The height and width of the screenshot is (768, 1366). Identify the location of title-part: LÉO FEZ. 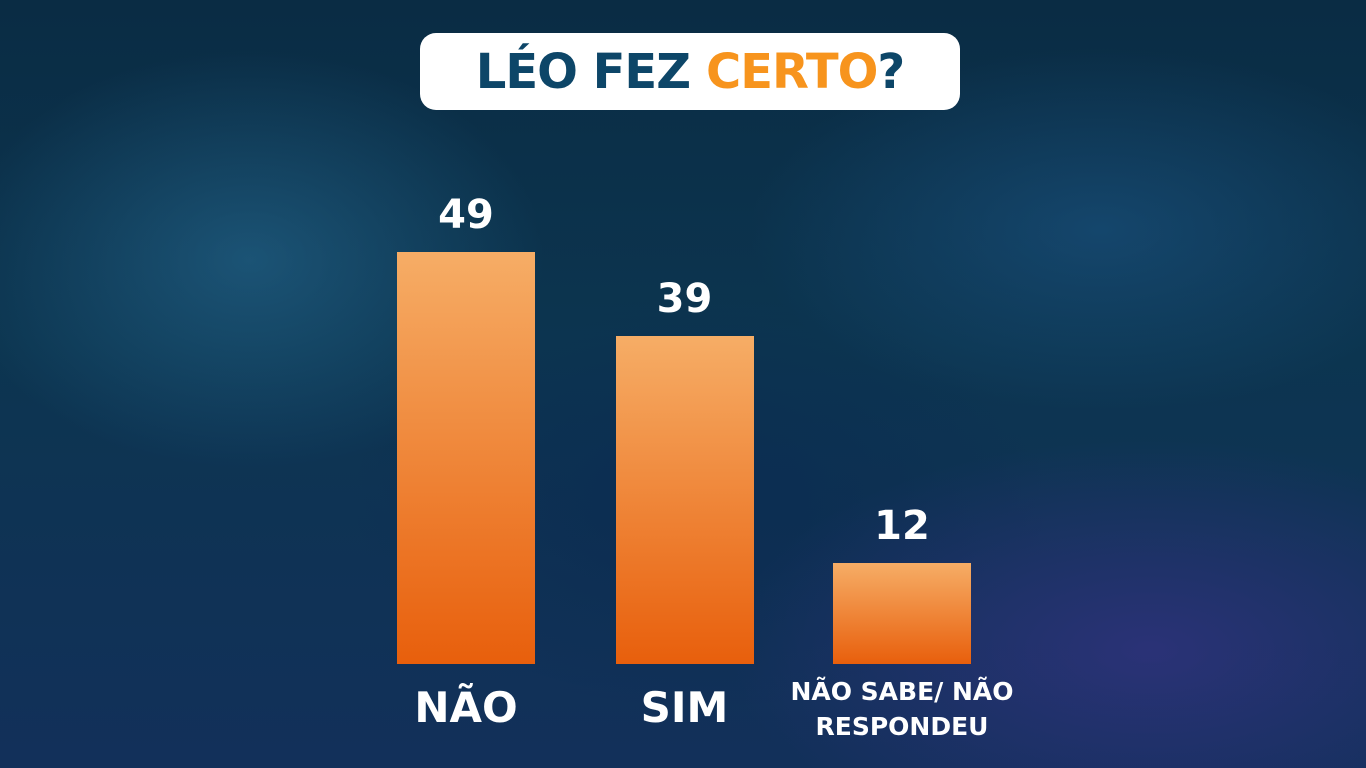
(583, 71).